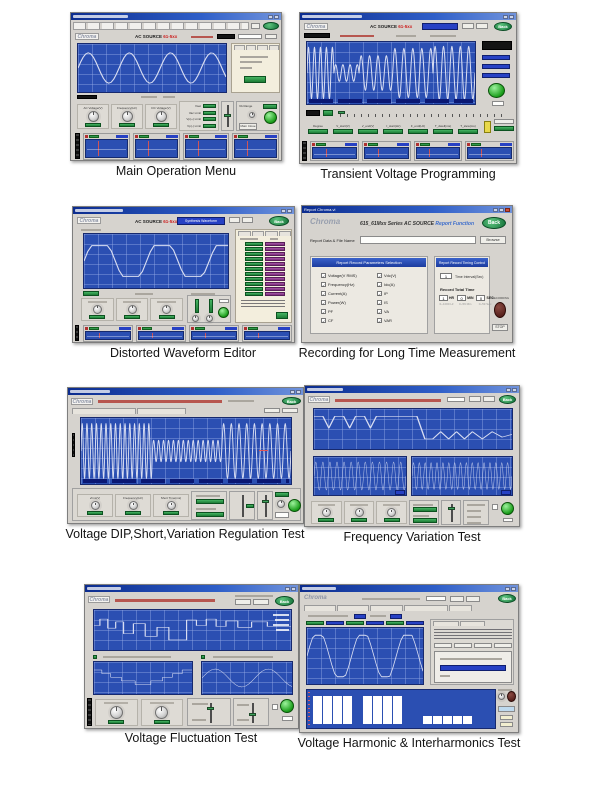 This screenshot has height=800, width=600. I want to click on checkbox-option: ✓ PF, so click(339, 312).